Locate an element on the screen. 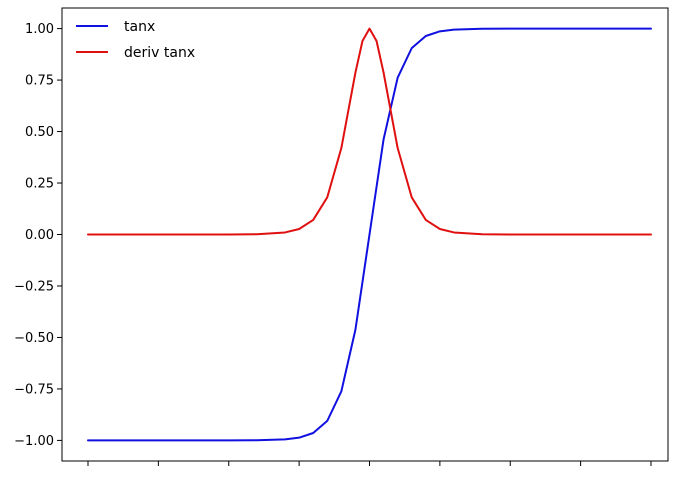  y-tick-label: −1.00 is located at coordinates (34, 441).